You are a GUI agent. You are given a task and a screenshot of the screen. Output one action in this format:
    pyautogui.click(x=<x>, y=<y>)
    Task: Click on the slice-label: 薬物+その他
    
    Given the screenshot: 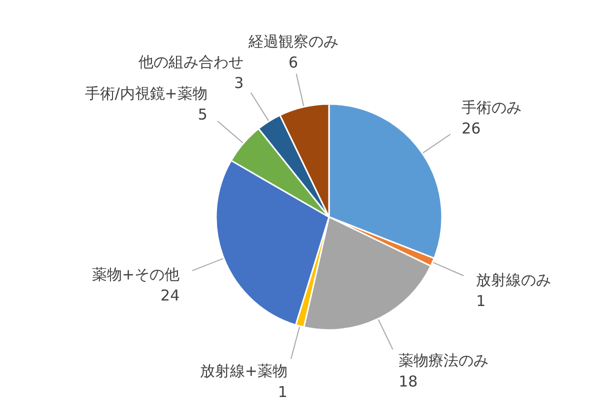 What is the action you would take?
    pyautogui.click(x=136, y=275)
    